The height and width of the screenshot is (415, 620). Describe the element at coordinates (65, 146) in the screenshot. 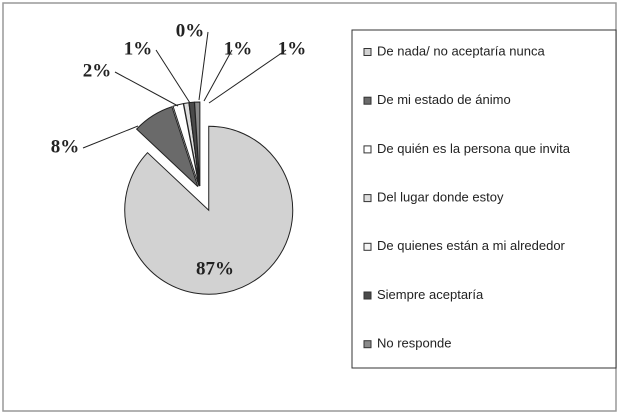

I see `data-label: 8%` at that location.